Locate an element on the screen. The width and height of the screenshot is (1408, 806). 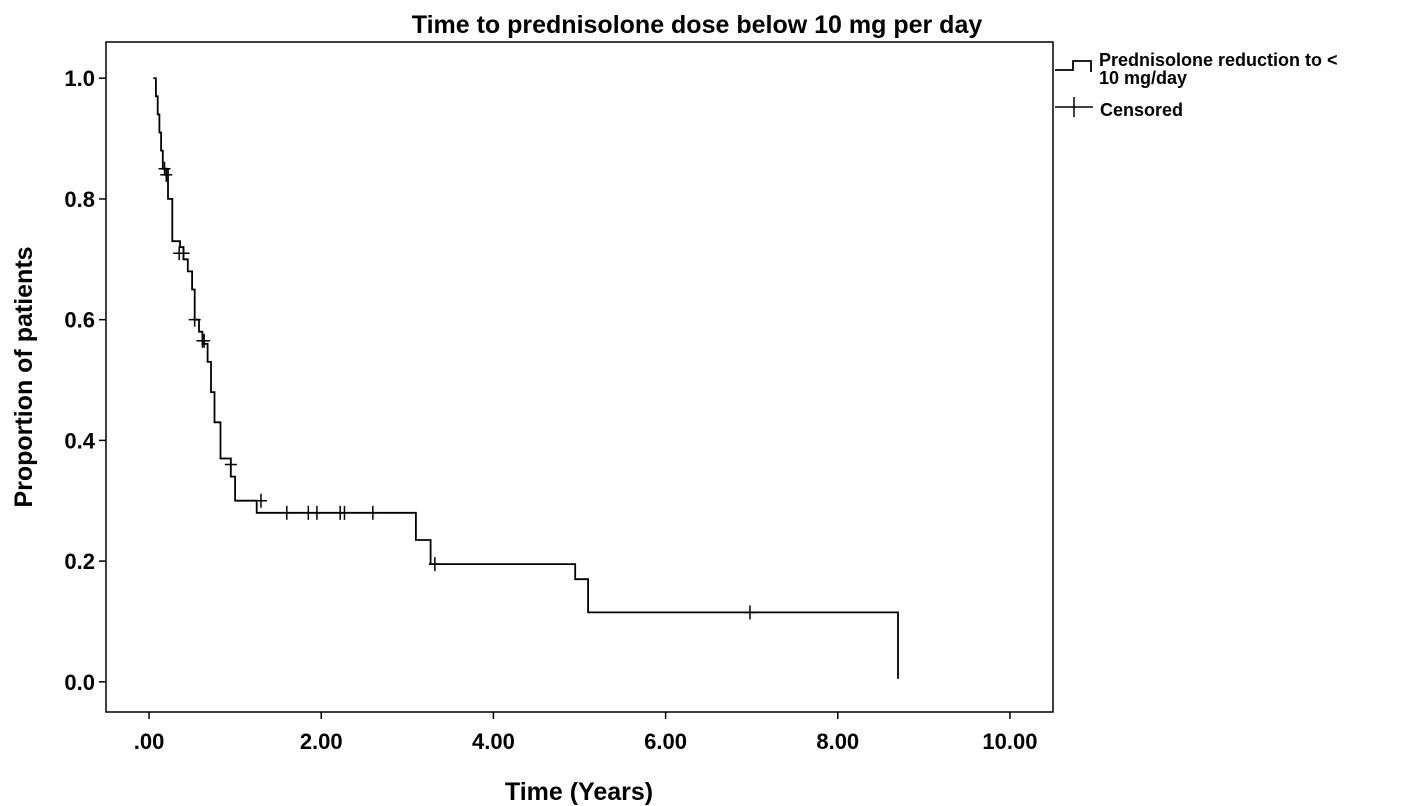
y-tick-label: 1.0 is located at coordinates (79, 78).